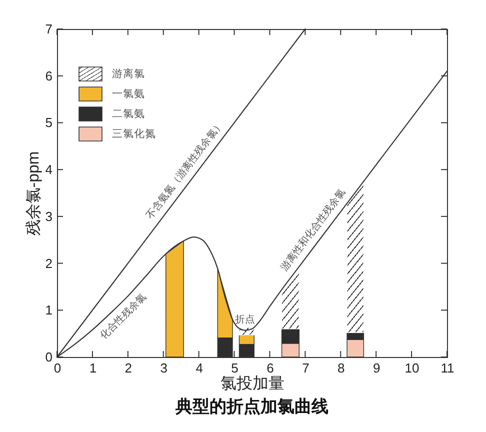  I want to click on y-tick-label: 7, so click(48, 29).